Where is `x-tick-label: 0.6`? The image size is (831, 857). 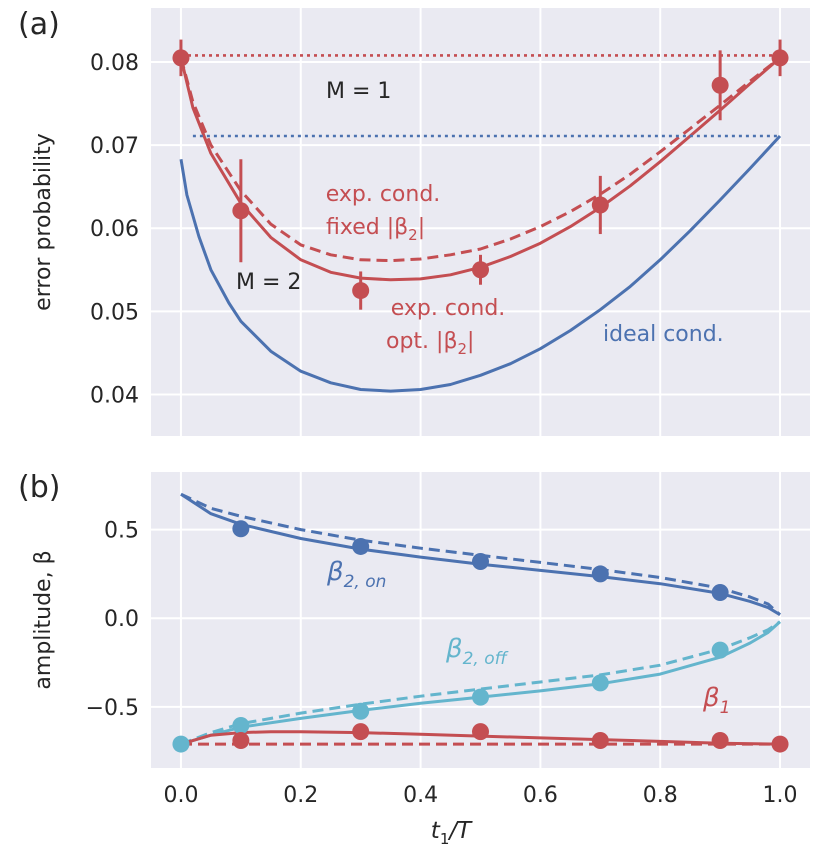 x-tick-label: 0.6 is located at coordinates (540, 795).